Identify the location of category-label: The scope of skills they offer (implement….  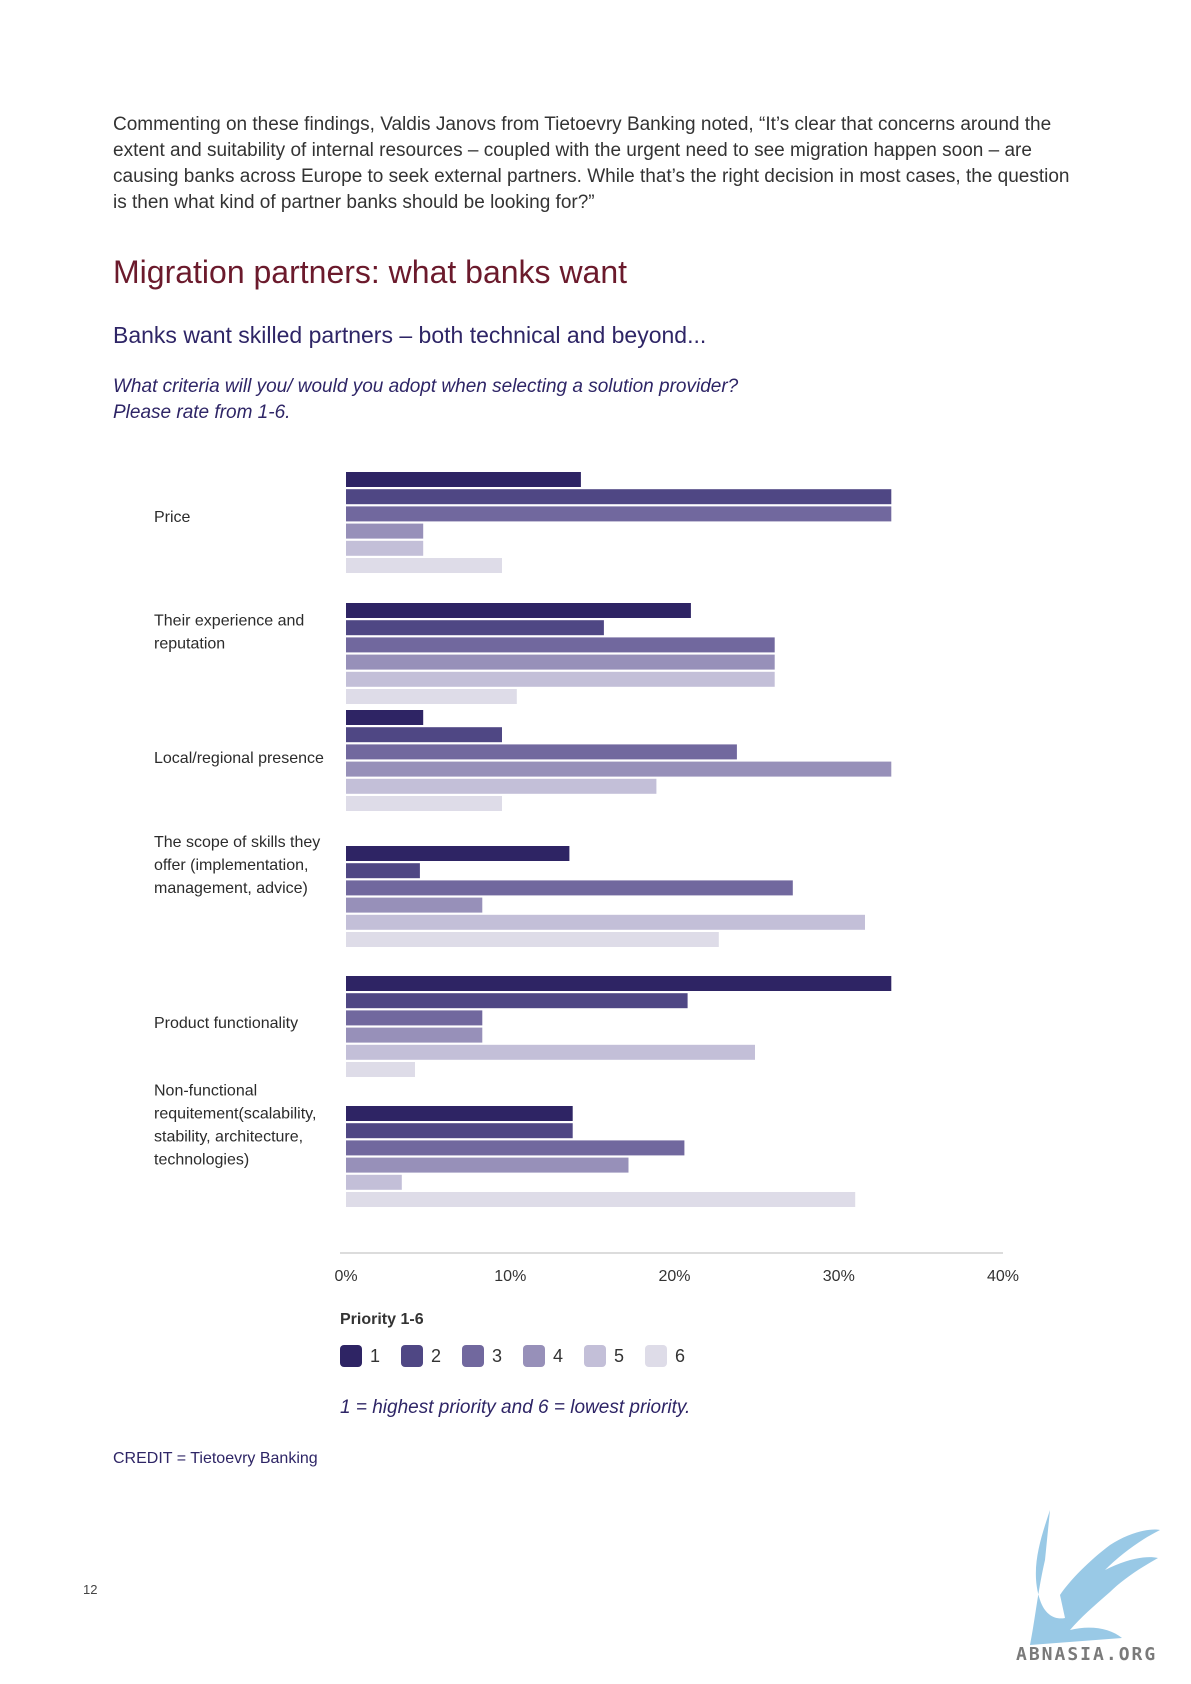
(237, 865).